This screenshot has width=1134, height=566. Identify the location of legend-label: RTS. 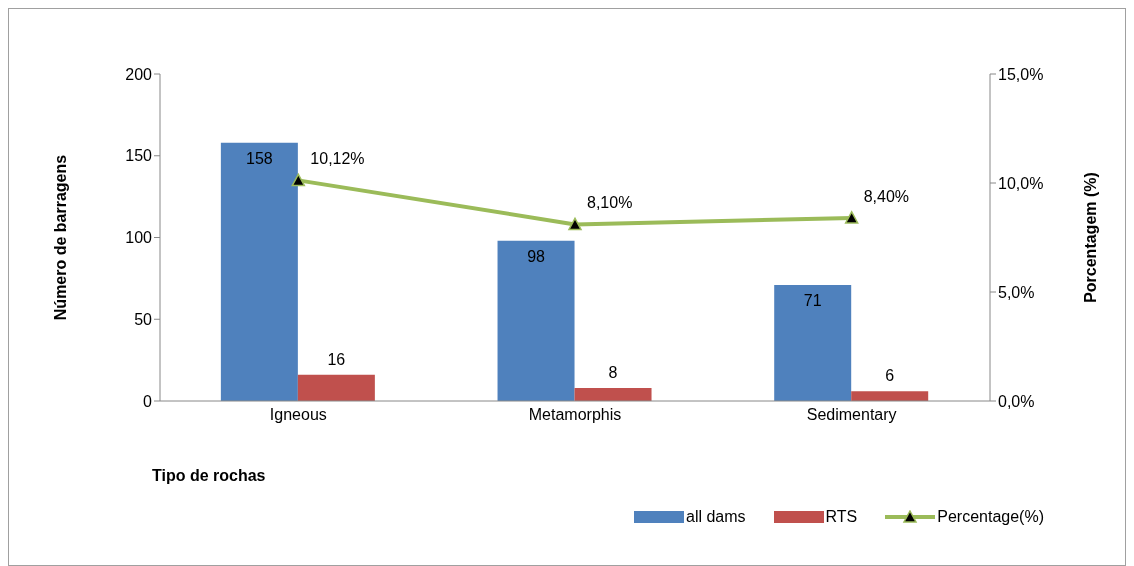
(841, 517).